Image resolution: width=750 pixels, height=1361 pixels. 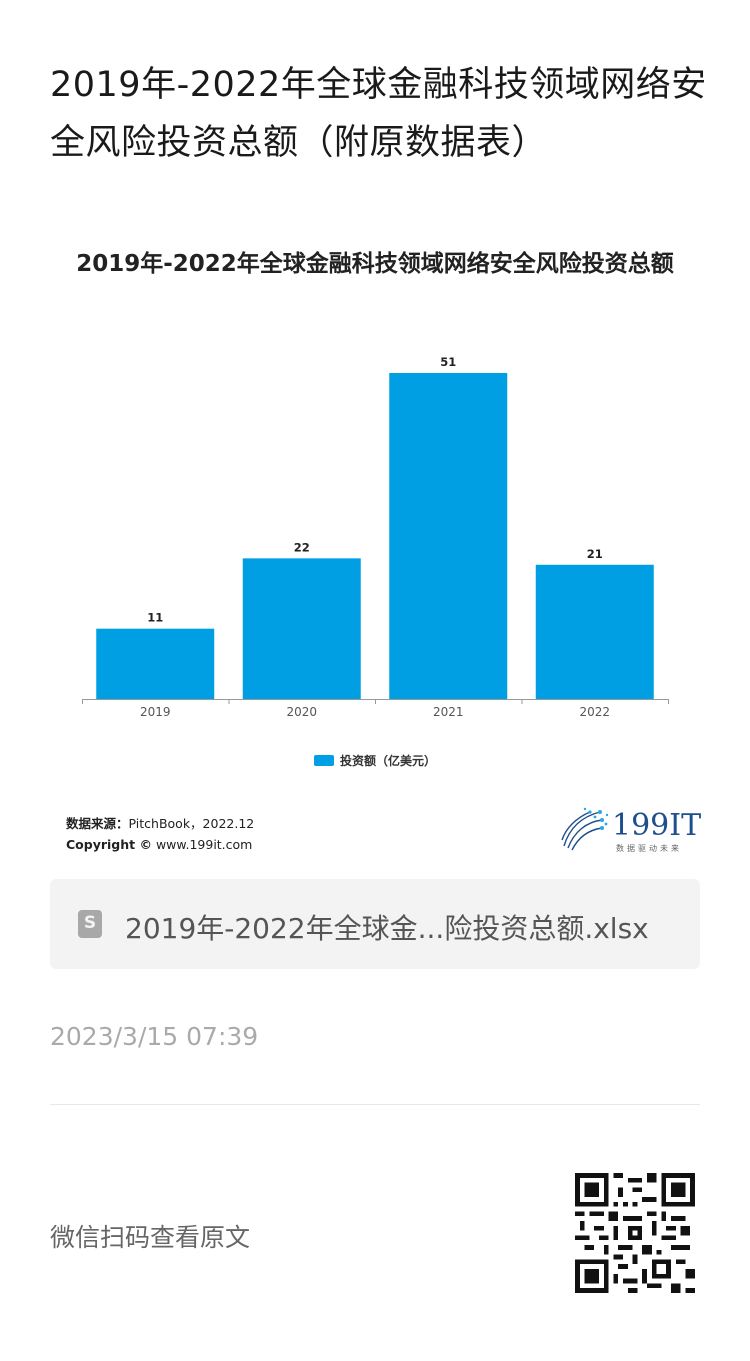 What do you see at coordinates (635, 1233) in the screenshot?
I see `qr-code-icon` at bounding box center [635, 1233].